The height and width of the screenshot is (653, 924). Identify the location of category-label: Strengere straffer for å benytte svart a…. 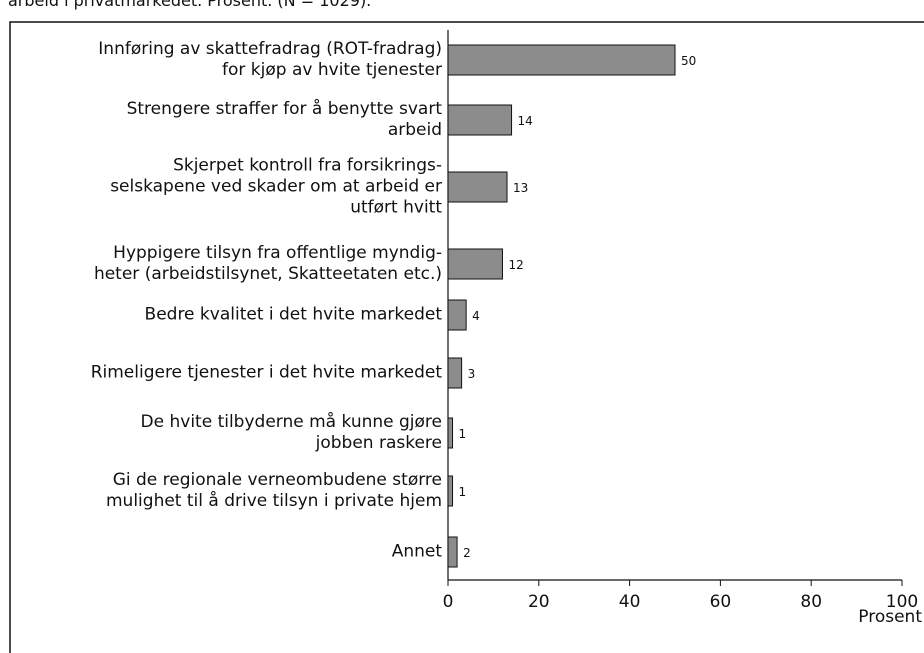
(284, 119).